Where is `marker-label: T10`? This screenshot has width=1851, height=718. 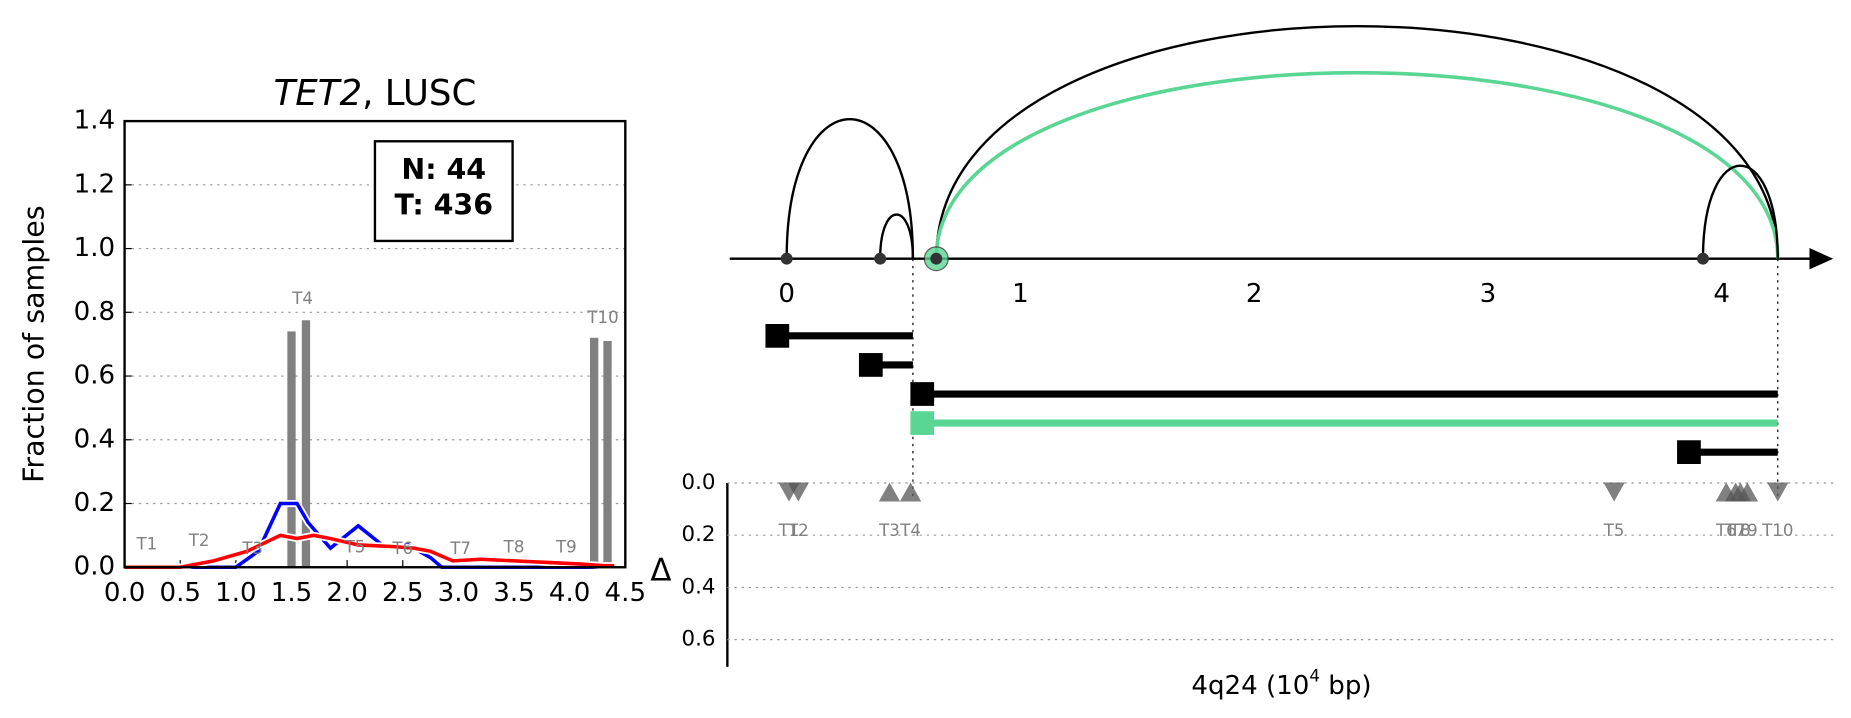 marker-label: T10 is located at coordinates (1777, 530).